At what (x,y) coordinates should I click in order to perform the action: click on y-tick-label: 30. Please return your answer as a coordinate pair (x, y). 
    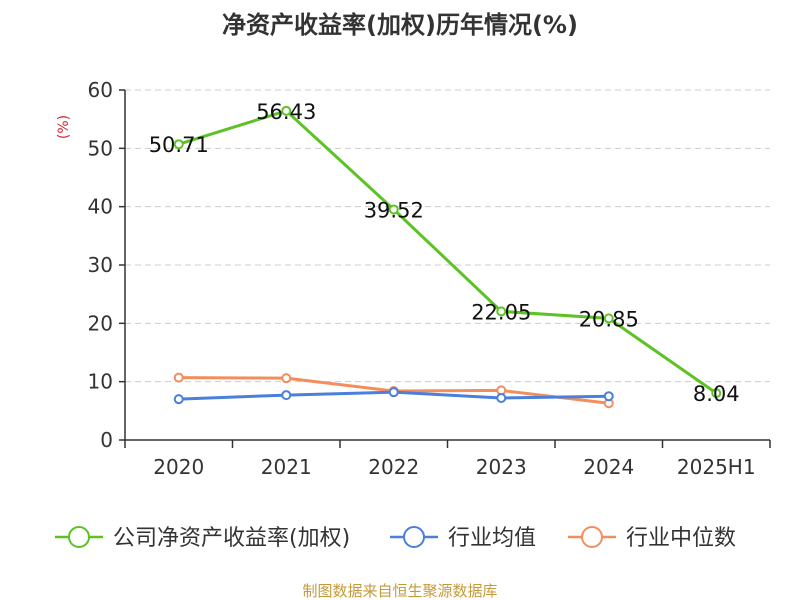
    Looking at the image, I should click on (100, 265).